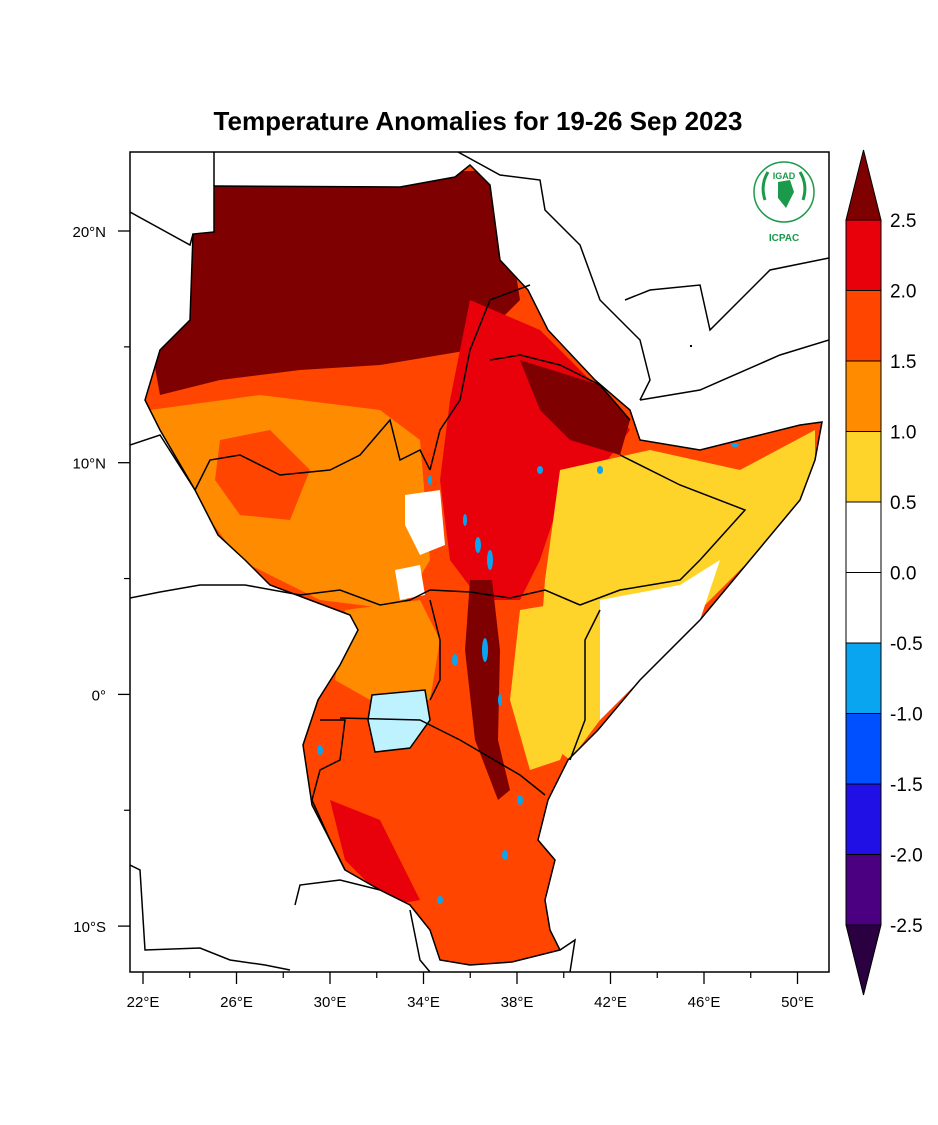  I want to click on lon-tick-label: 38°E, so click(517, 1002).